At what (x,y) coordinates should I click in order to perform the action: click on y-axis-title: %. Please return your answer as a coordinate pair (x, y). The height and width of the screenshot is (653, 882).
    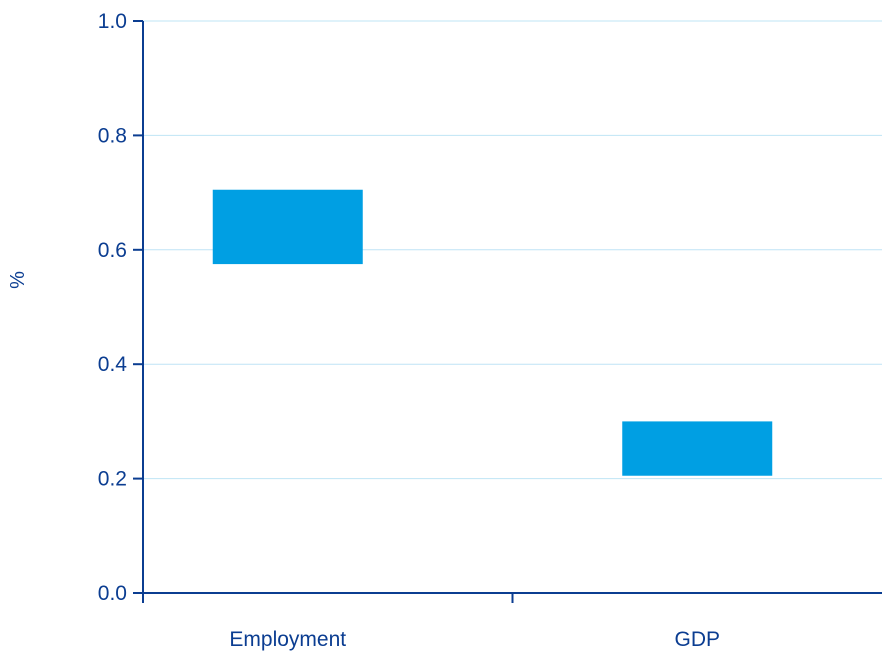
    Looking at the image, I should click on (18, 280).